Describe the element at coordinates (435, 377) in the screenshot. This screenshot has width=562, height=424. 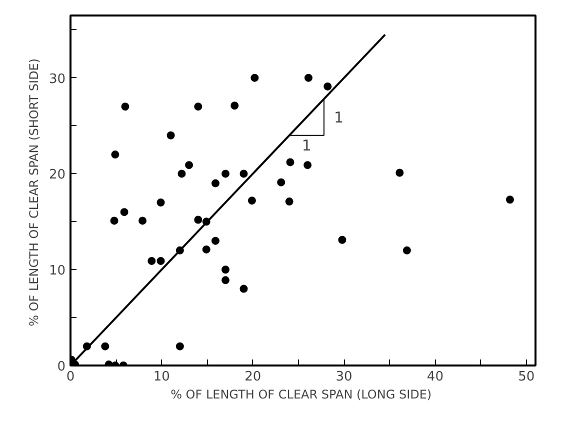
I see `x-tick-label: 40` at that location.